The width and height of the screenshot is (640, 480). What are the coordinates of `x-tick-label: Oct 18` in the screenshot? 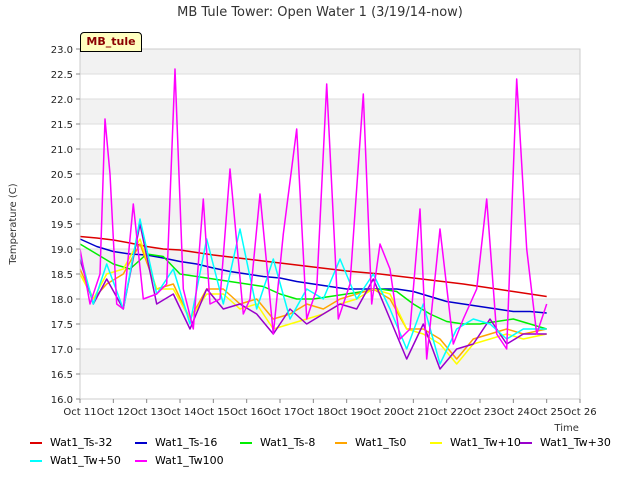 It's located at (313, 412).